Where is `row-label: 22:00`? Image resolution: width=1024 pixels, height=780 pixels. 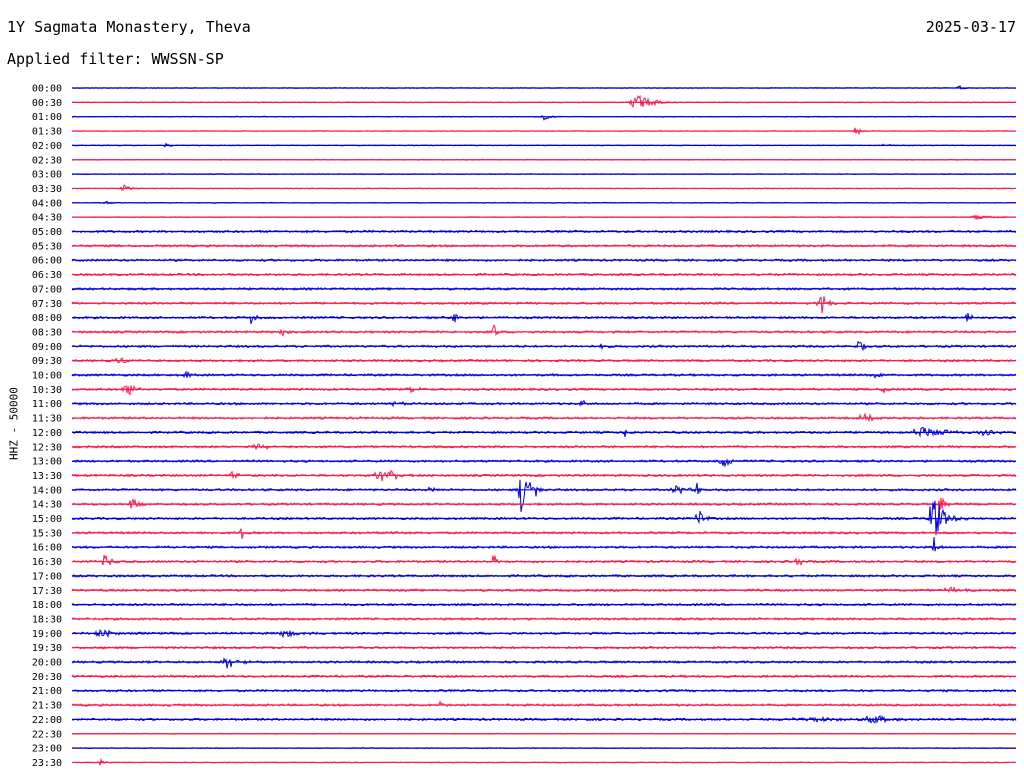
row-label: 22:00 is located at coordinates (47, 720).